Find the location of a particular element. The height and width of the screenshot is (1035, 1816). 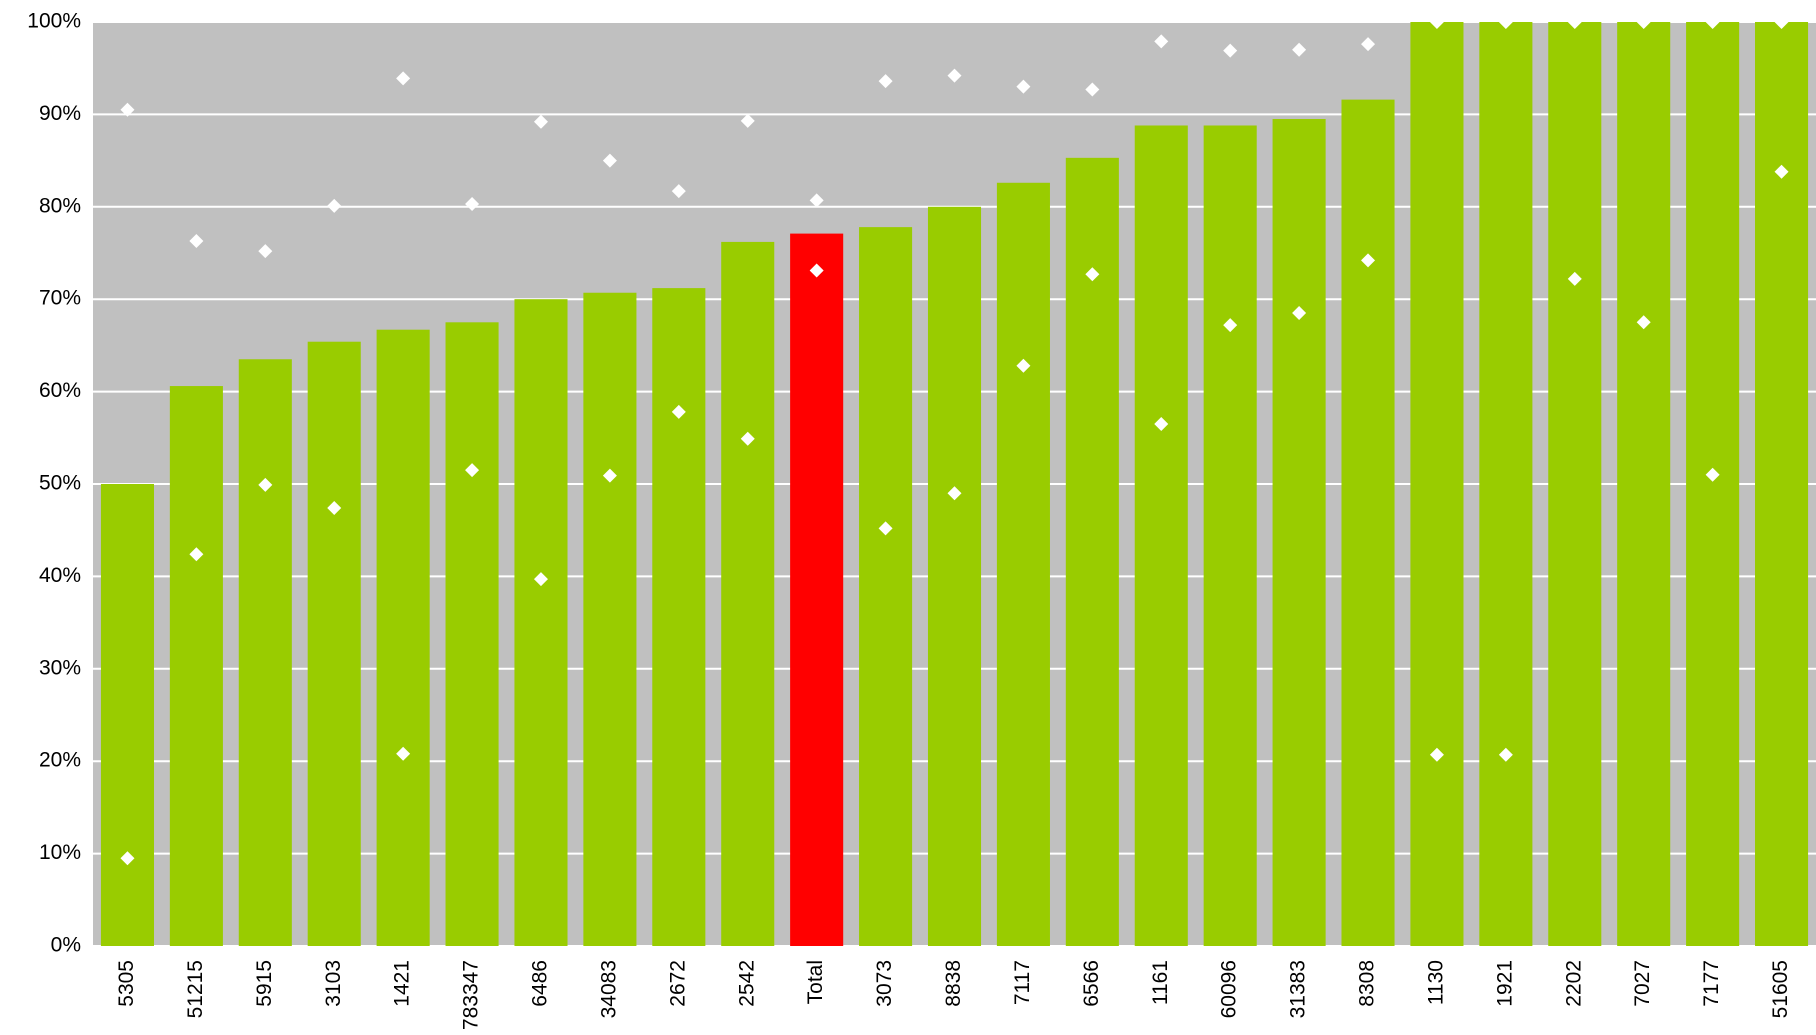

y-tick-label: 40% is located at coordinates (60, 575).